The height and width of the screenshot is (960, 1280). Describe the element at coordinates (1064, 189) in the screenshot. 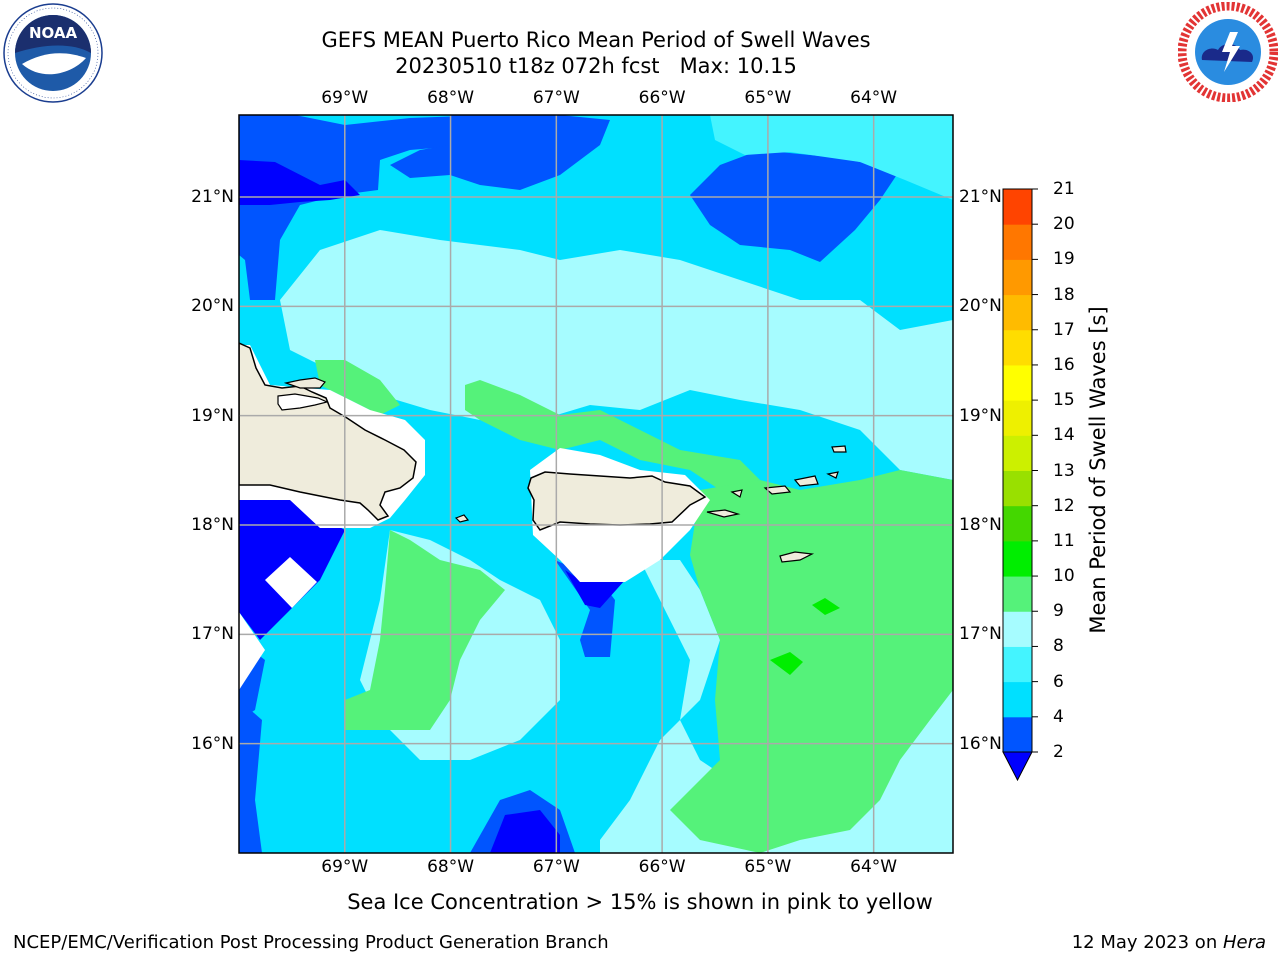

I see `colorbar-tick-label: 21` at that location.